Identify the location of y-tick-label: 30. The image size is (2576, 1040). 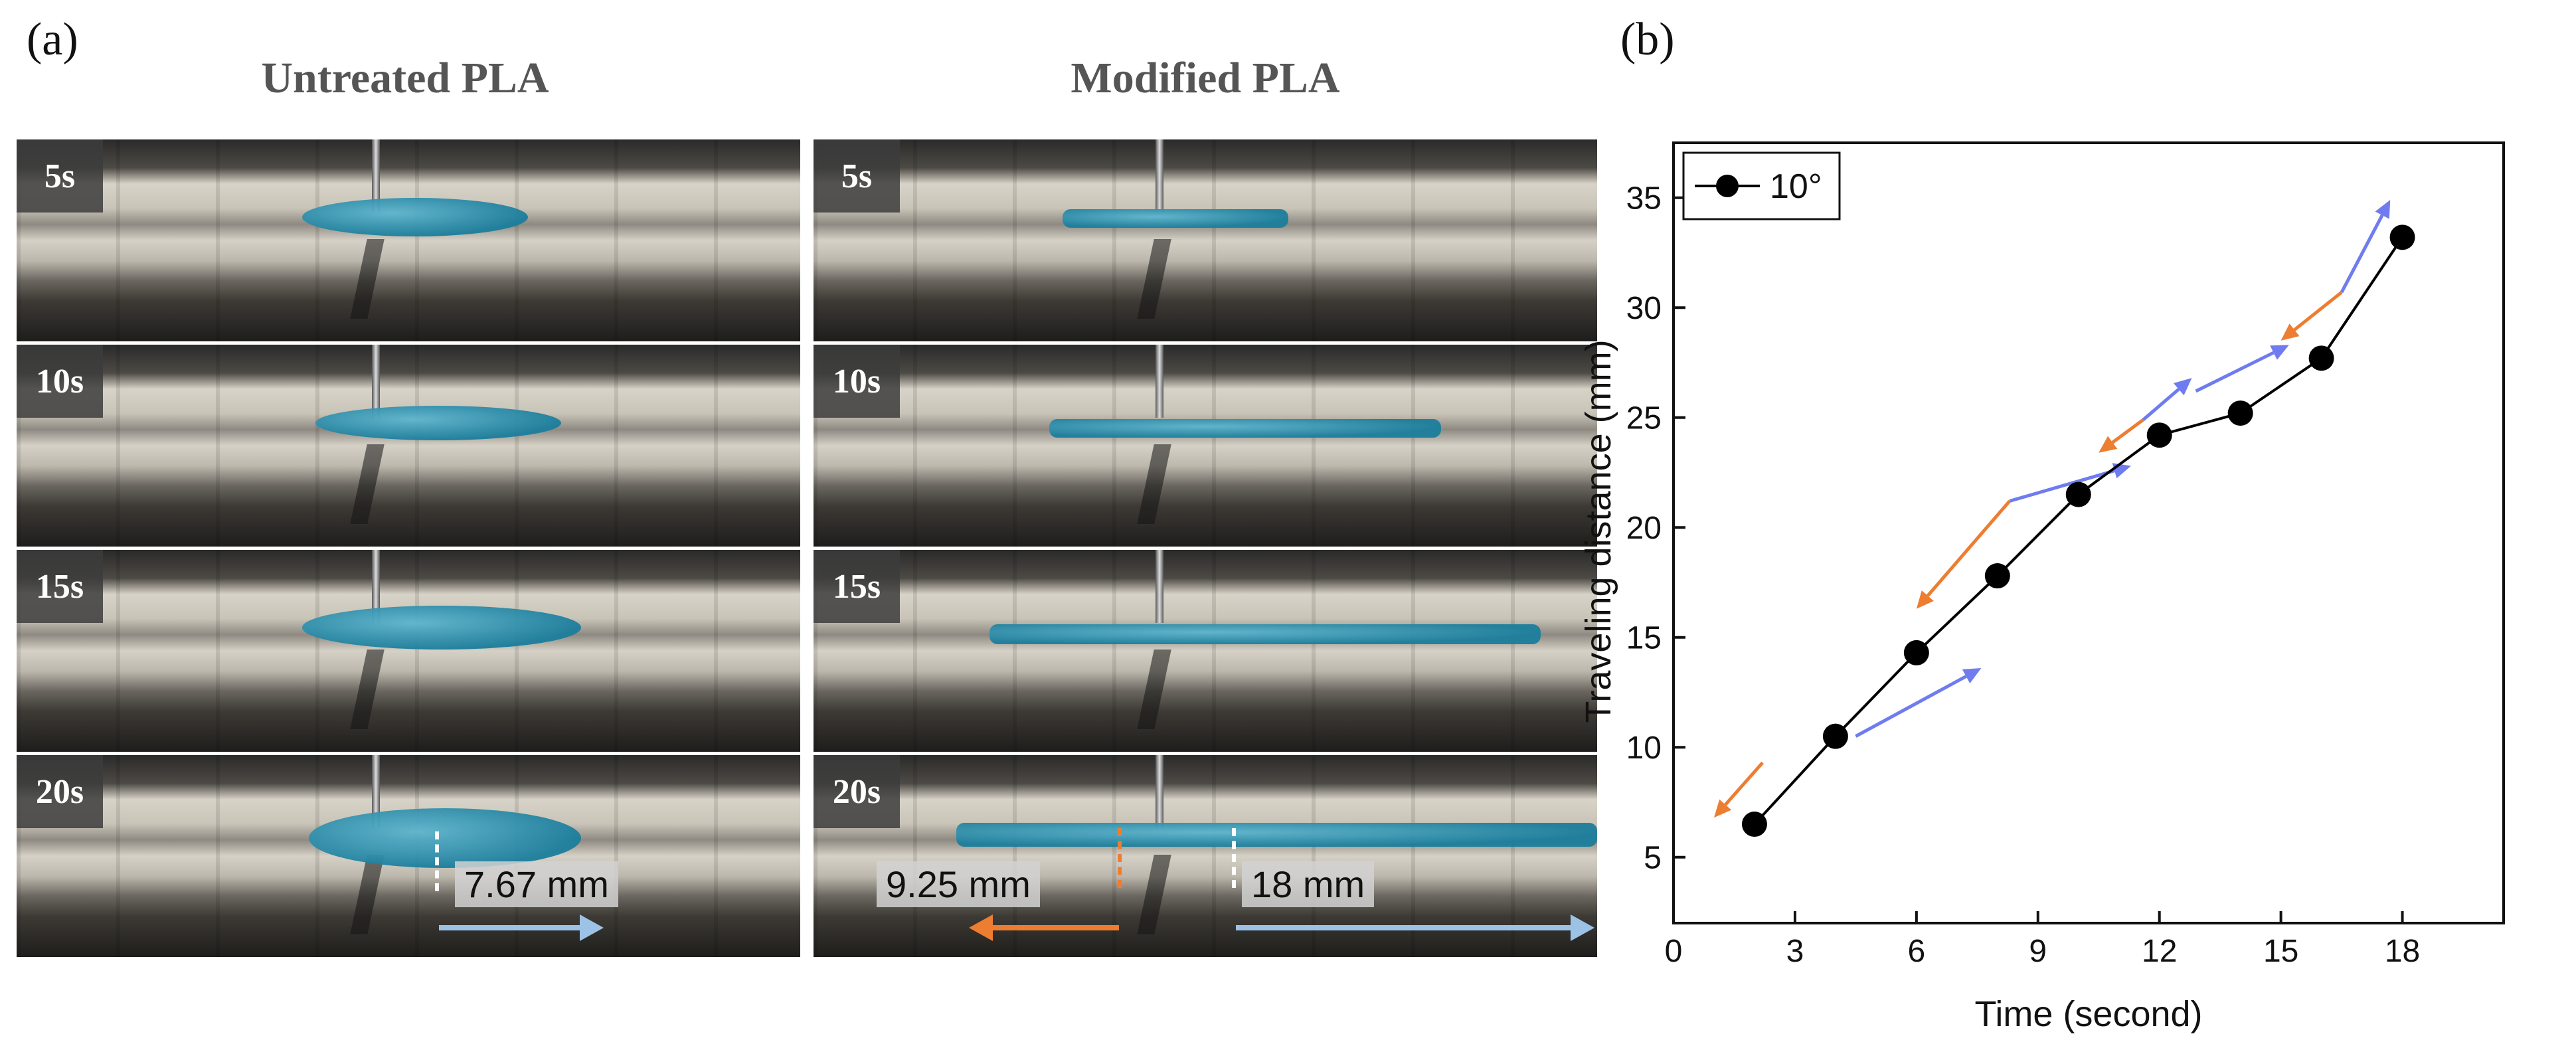
(1644, 308).